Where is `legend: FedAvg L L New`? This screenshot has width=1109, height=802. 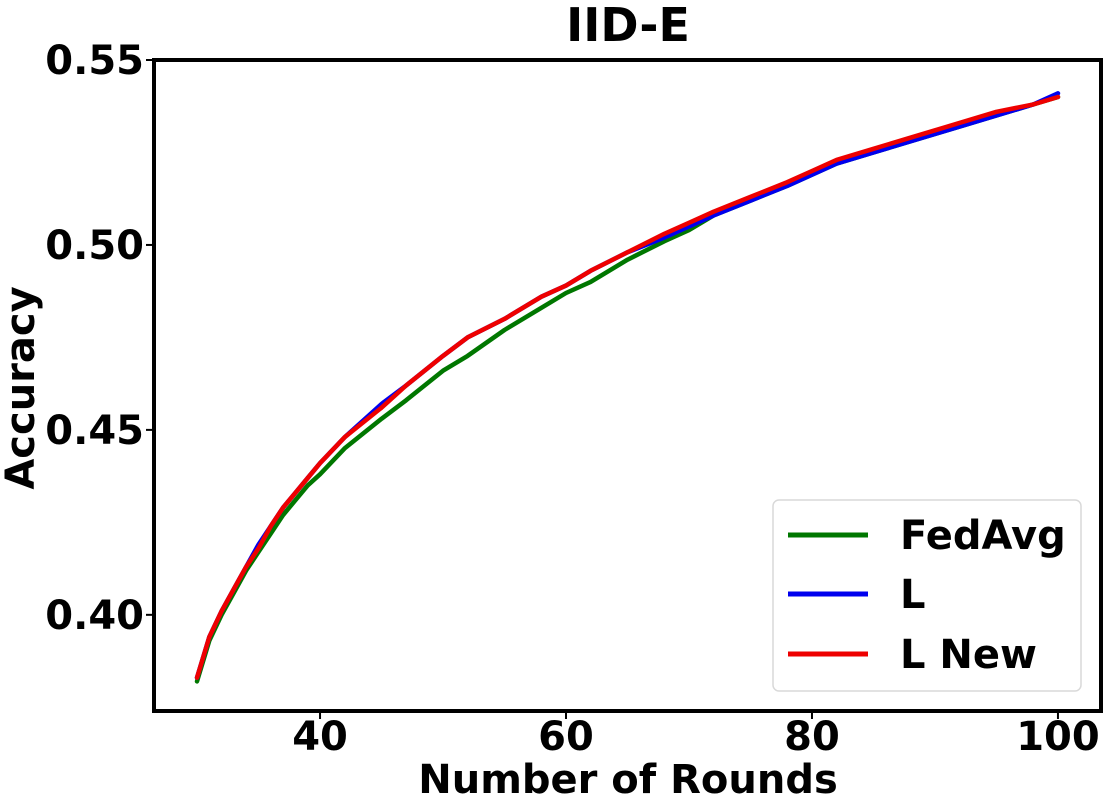
legend: FedAvg L L New is located at coordinates (927, 595).